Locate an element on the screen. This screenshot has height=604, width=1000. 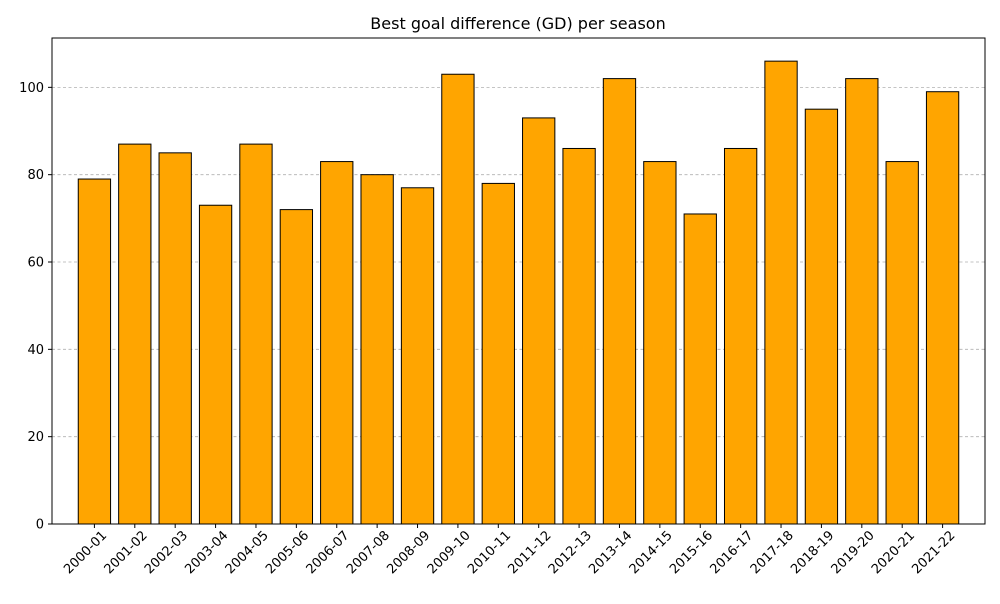
x-tick-label: 2011-12 is located at coordinates (530, 552).